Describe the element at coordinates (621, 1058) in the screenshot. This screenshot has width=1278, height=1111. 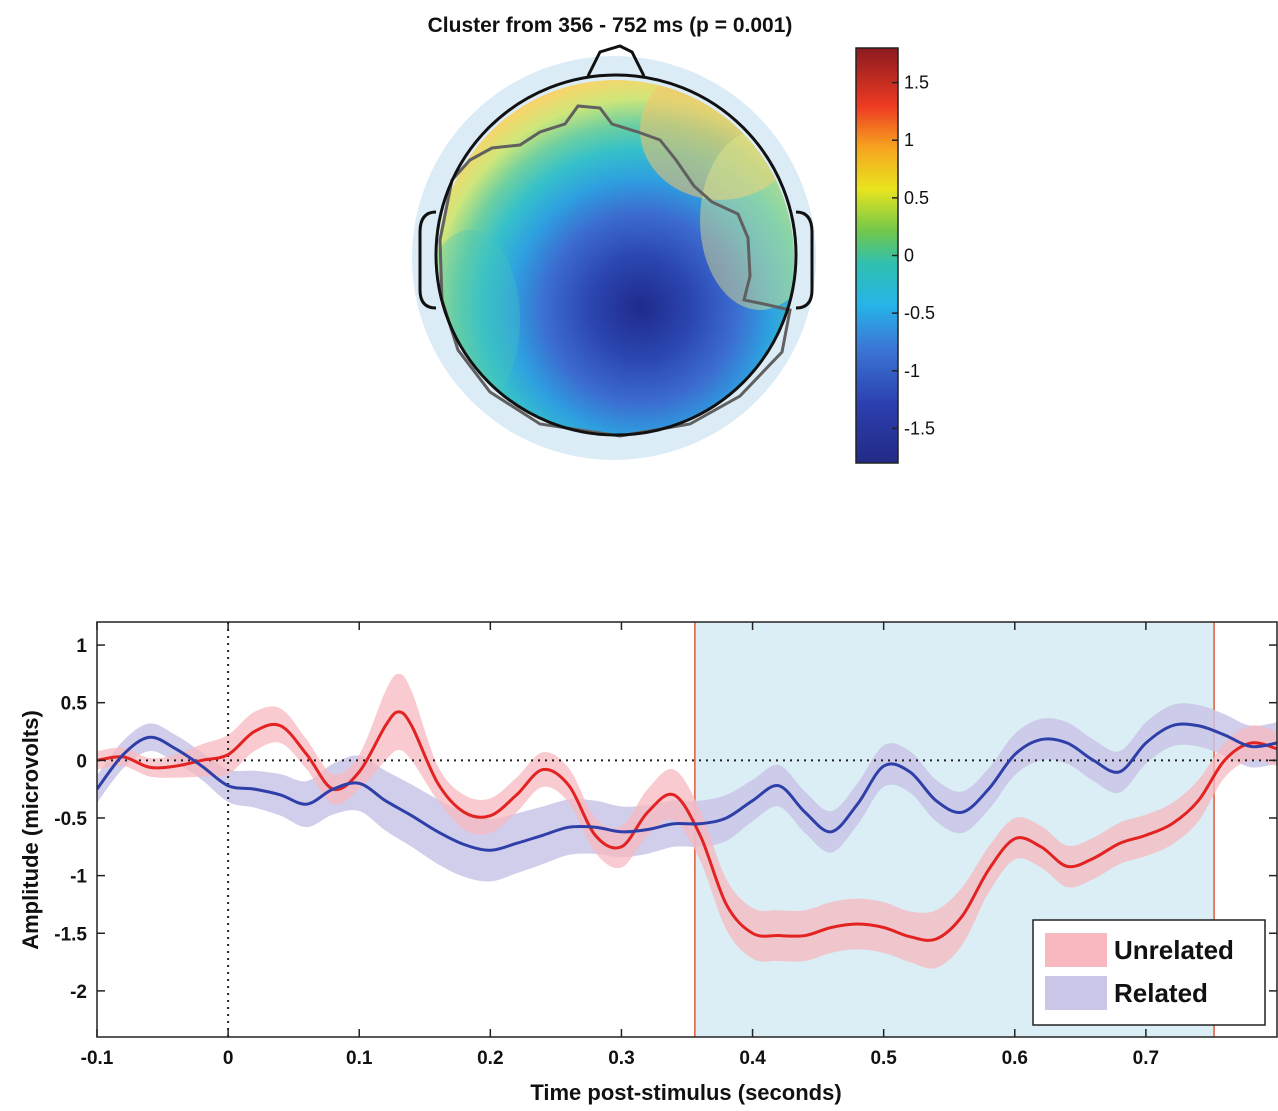
I see `x-tick-label: 0.3` at that location.